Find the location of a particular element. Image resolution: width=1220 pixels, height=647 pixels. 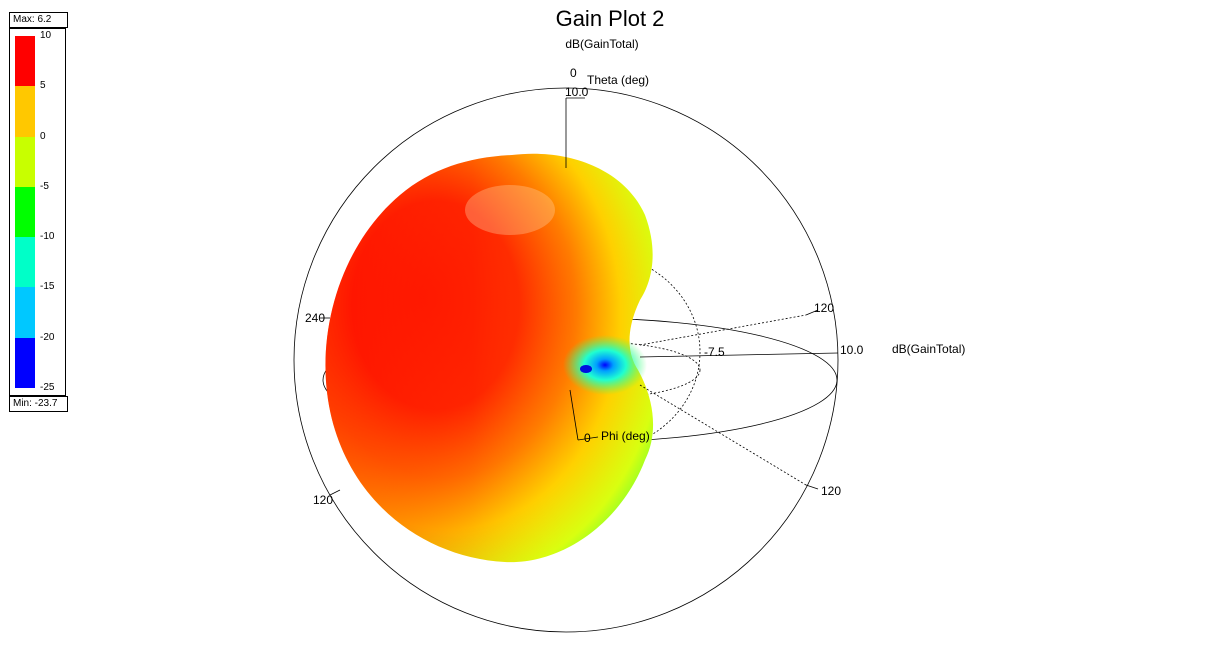

angle-label-120-upper-right: 120 is located at coordinates (824, 308).